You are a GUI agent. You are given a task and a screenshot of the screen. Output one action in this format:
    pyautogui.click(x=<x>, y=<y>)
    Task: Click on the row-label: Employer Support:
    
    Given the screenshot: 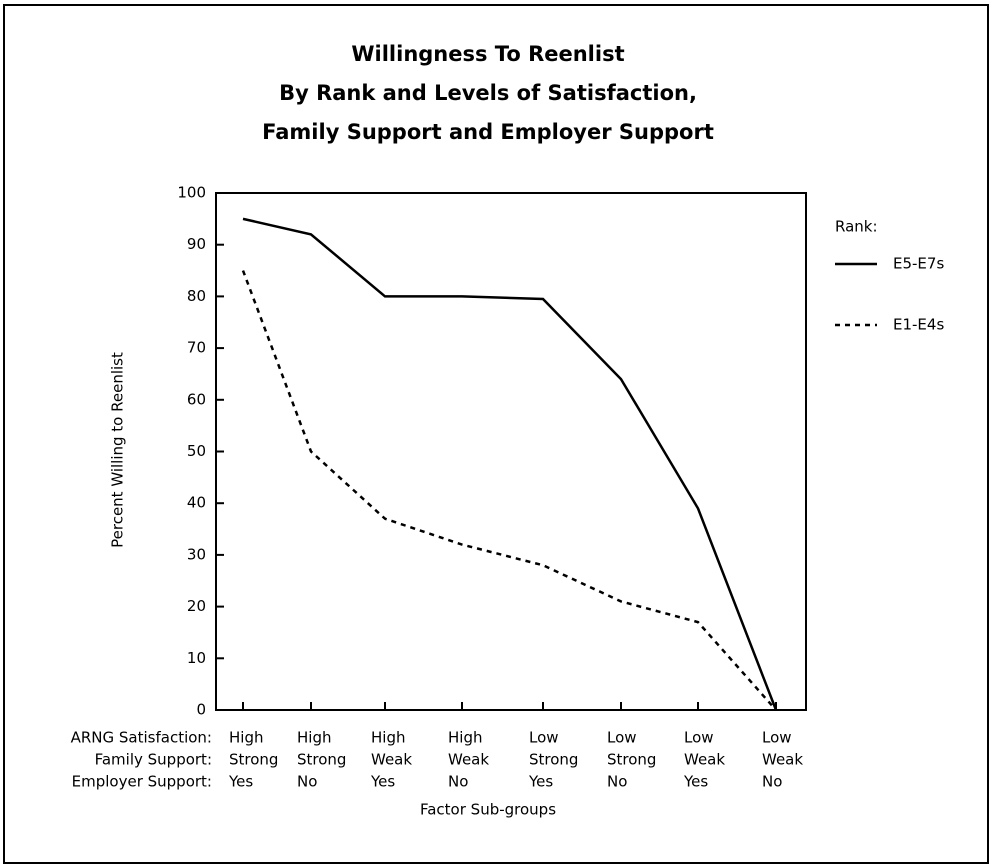 What is the action you would take?
    pyautogui.click(x=142, y=782)
    